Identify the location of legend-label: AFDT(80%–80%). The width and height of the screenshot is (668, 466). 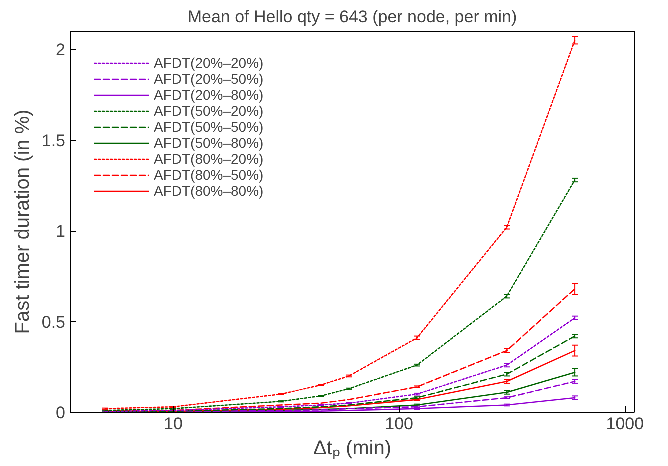
(209, 191).